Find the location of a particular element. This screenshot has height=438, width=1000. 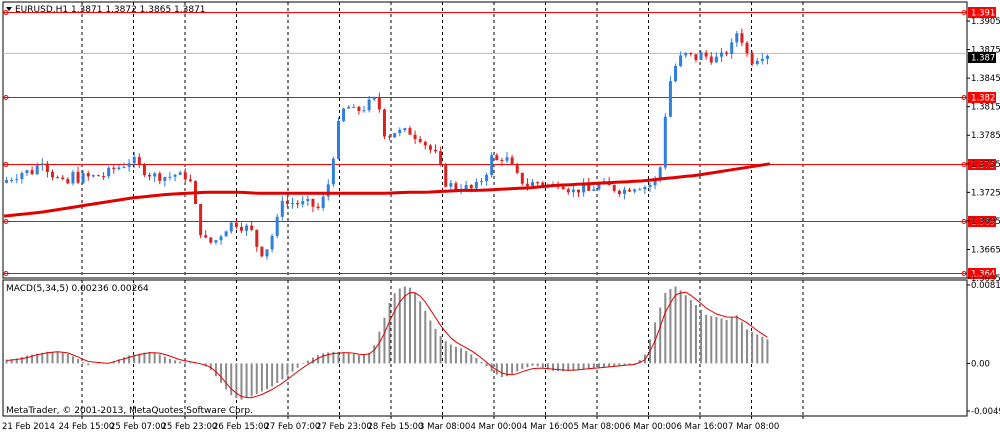

moving-average is located at coordinates (387, 190).